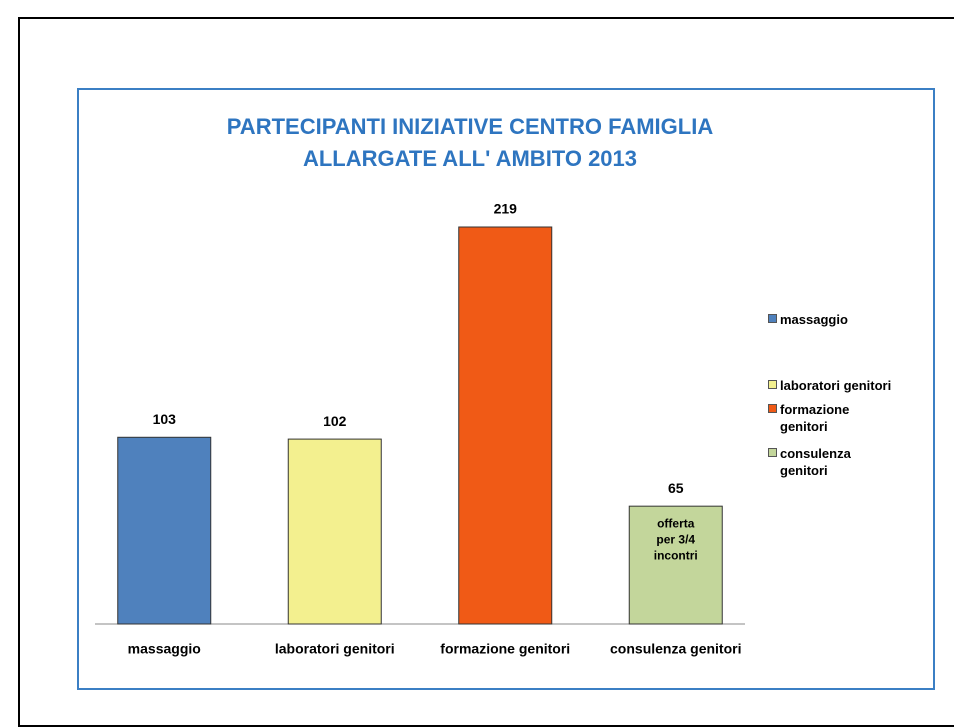 The height and width of the screenshot is (727, 954). I want to click on annotation: per 3/4, so click(675, 539).